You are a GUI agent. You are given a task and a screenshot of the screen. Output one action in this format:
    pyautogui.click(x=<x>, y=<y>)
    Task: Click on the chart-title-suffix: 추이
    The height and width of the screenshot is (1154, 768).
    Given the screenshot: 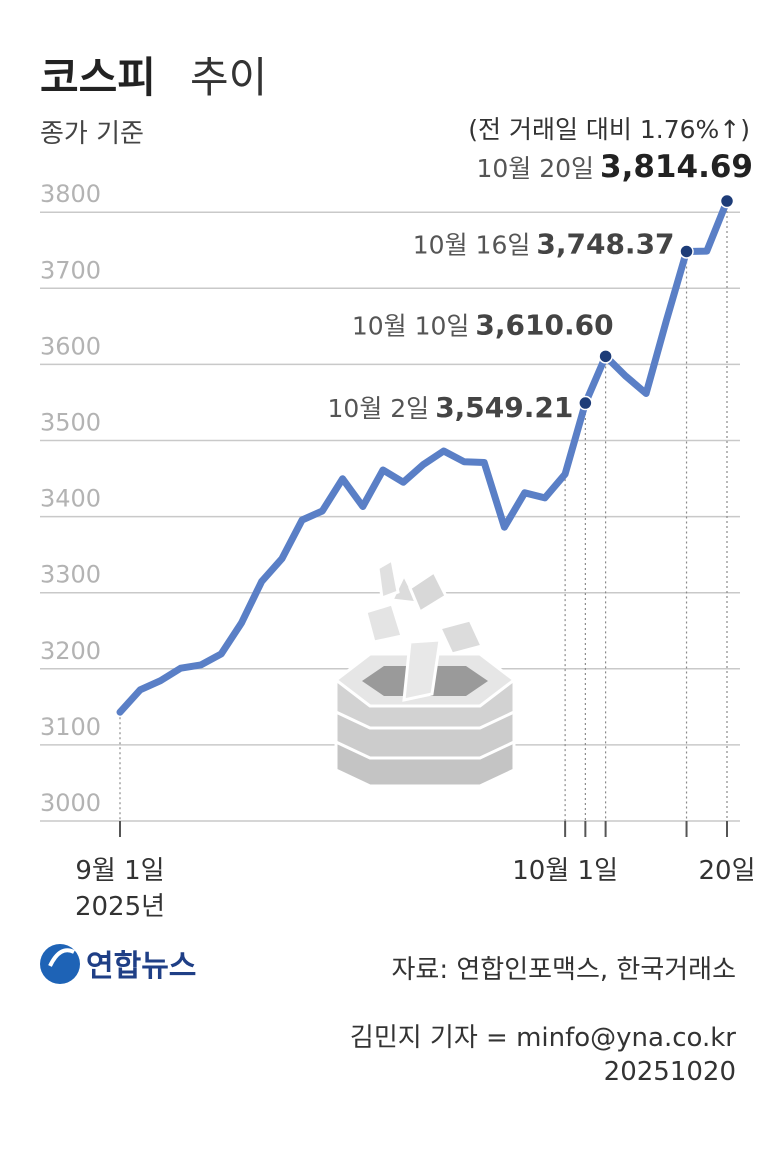 What is the action you would take?
    pyautogui.click(x=228, y=77)
    